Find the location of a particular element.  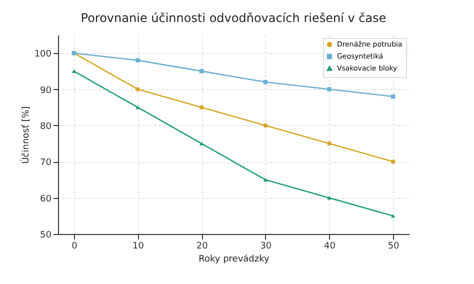

y-tick-label: 50 is located at coordinates (46, 235).